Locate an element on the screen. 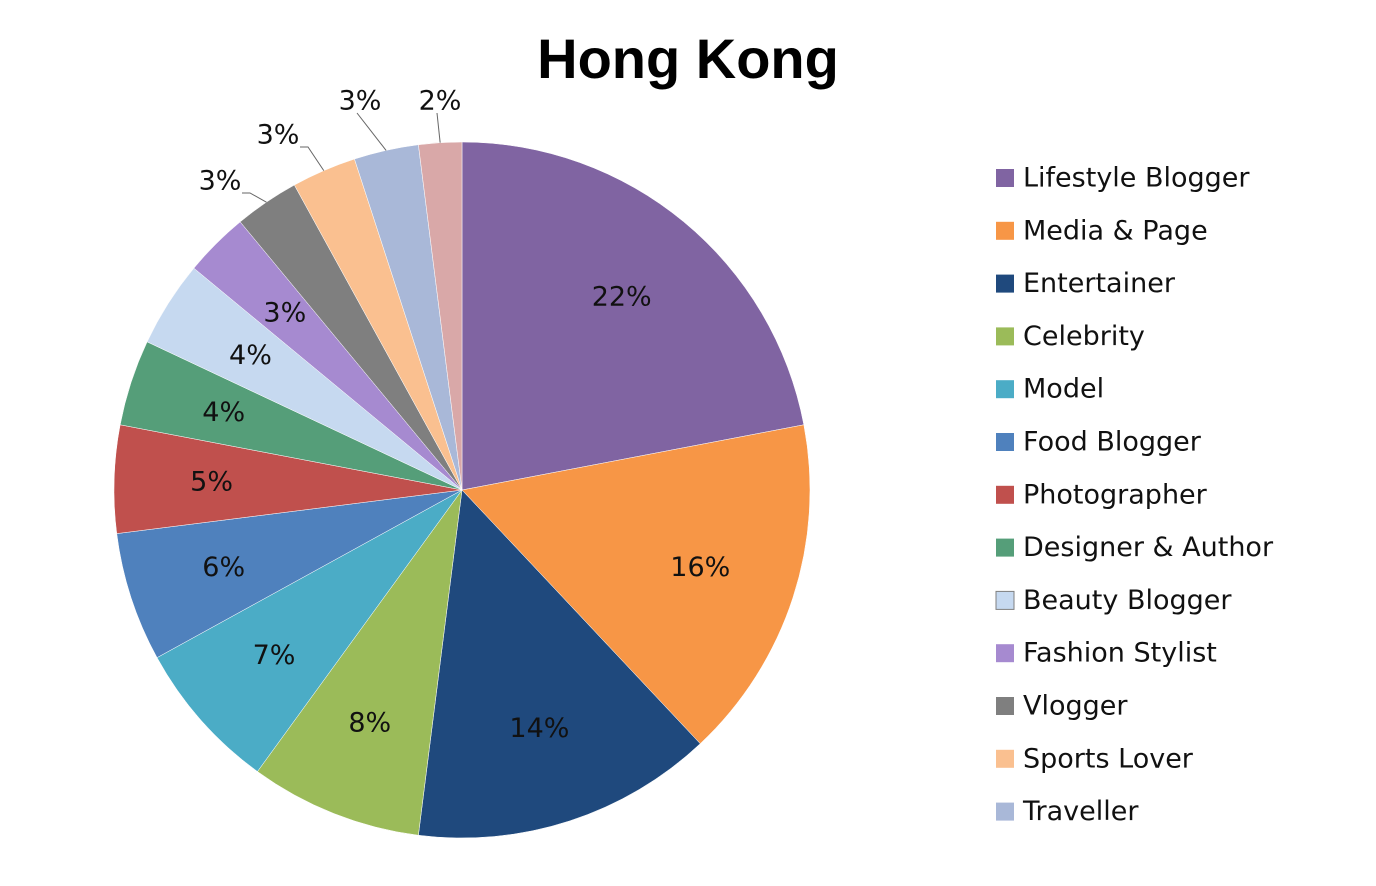 The width and height of the screenshot is (1376, 886). legend-item: Traveller is located at coordinates (1067, 811).